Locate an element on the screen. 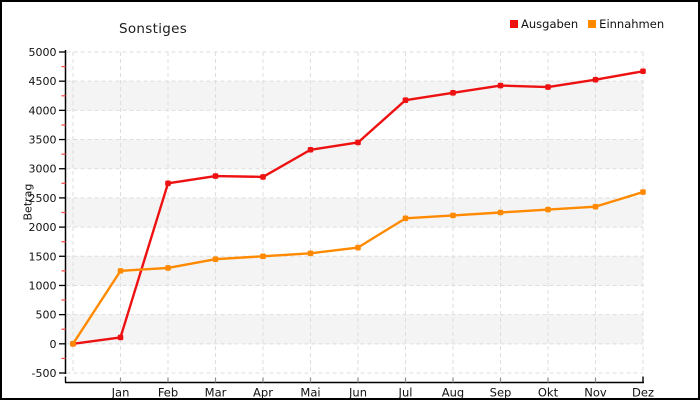 The width and height of the screenshot is (700, 400). y-tick-label: 4000 is located at coordinates (43, 110).